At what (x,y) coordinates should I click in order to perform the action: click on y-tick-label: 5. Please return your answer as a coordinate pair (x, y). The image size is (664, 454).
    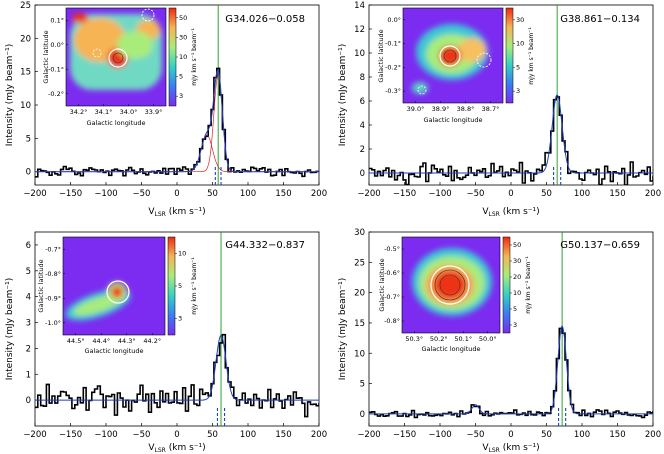
    Looking at the image, I should click on (28, 139).